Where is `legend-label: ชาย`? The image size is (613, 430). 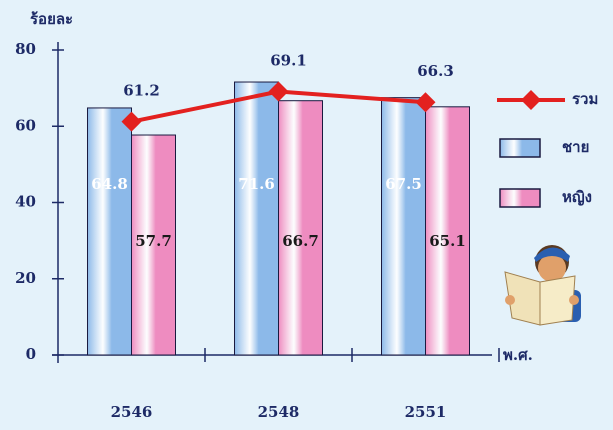
legend-label: ชาย is located at coordinates (575, 147).